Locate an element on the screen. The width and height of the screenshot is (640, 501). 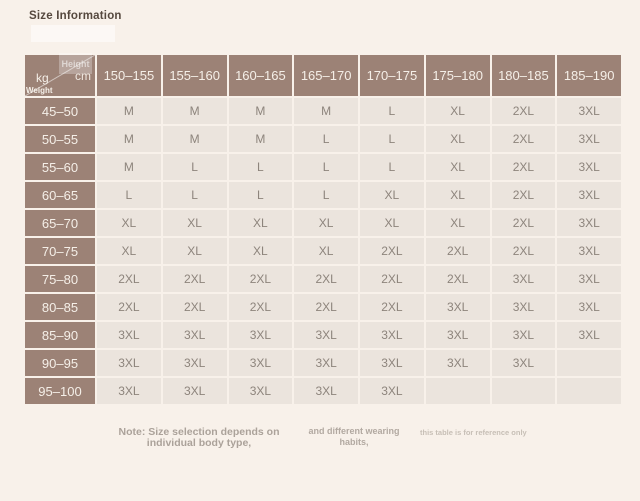
faded-watermark-patch is located at coordinates (73, 33).